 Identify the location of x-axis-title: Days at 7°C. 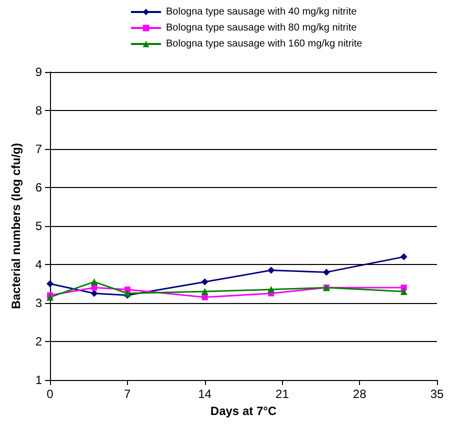
(243, 411).